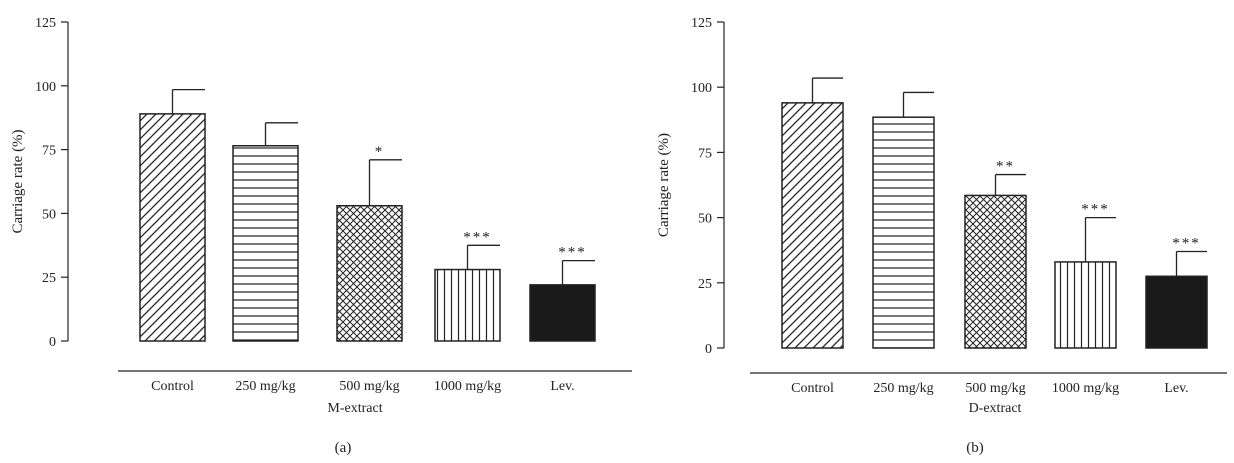 This screenshot has height=463, width=1234. Describe the element at coordinates (975, 448) in the screenshot. I see `panel-label: (b)` at that location.